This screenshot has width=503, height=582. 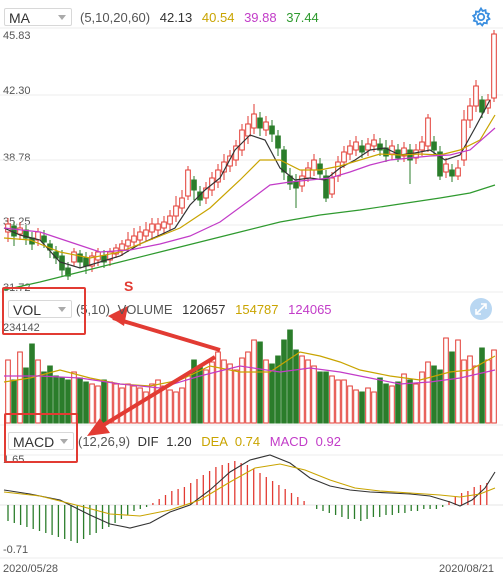 I want to click on vol-ma-lines, so click(x=249, y=370).